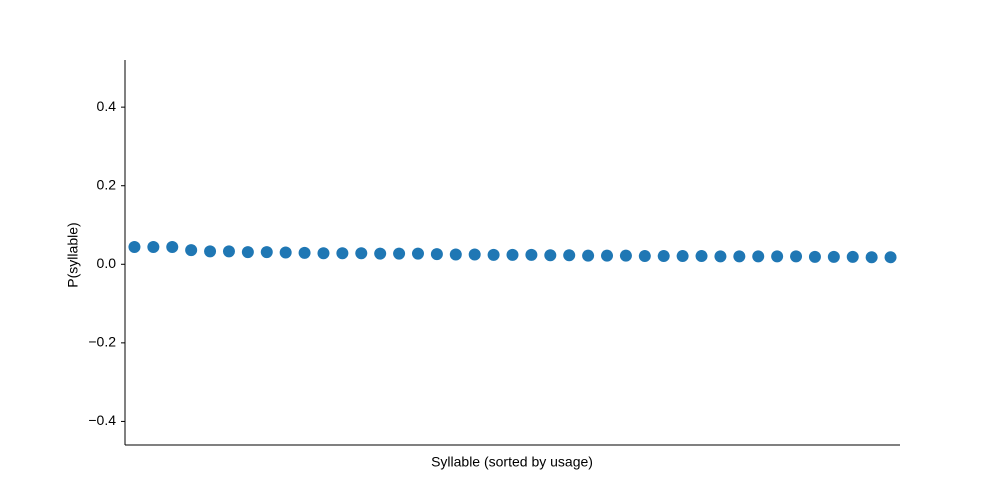 The height and width of the screenshot is (500, 1000). I want to click on scatter-points, so click(512, 252).